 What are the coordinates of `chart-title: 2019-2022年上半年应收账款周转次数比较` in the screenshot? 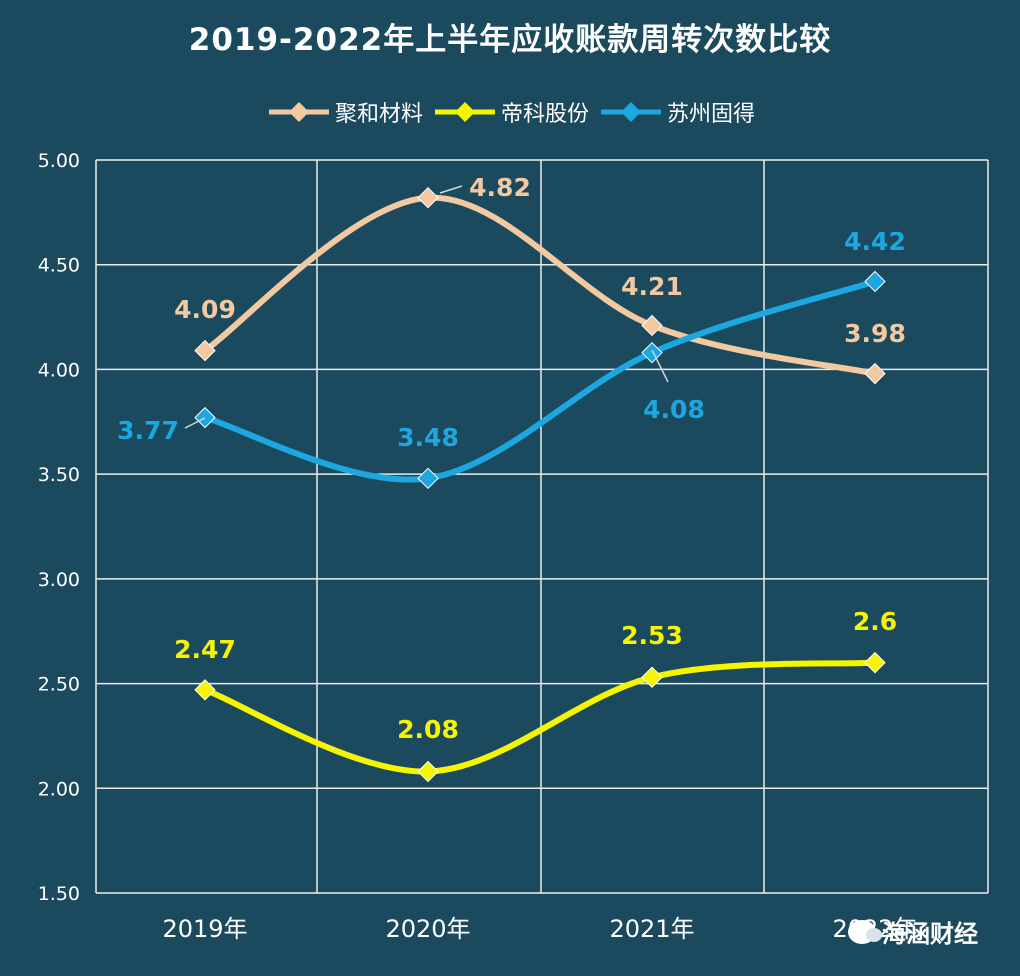 It's located at (510, 40).